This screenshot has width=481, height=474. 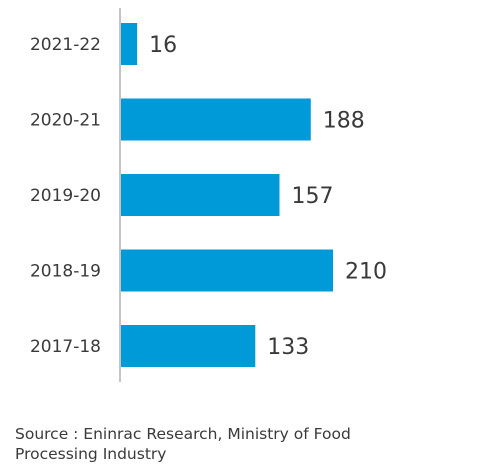 What do you see at coordinates (65, 45) in the screenshot?
I see `category-label: 2021-22` at bounding box center [65, 45].